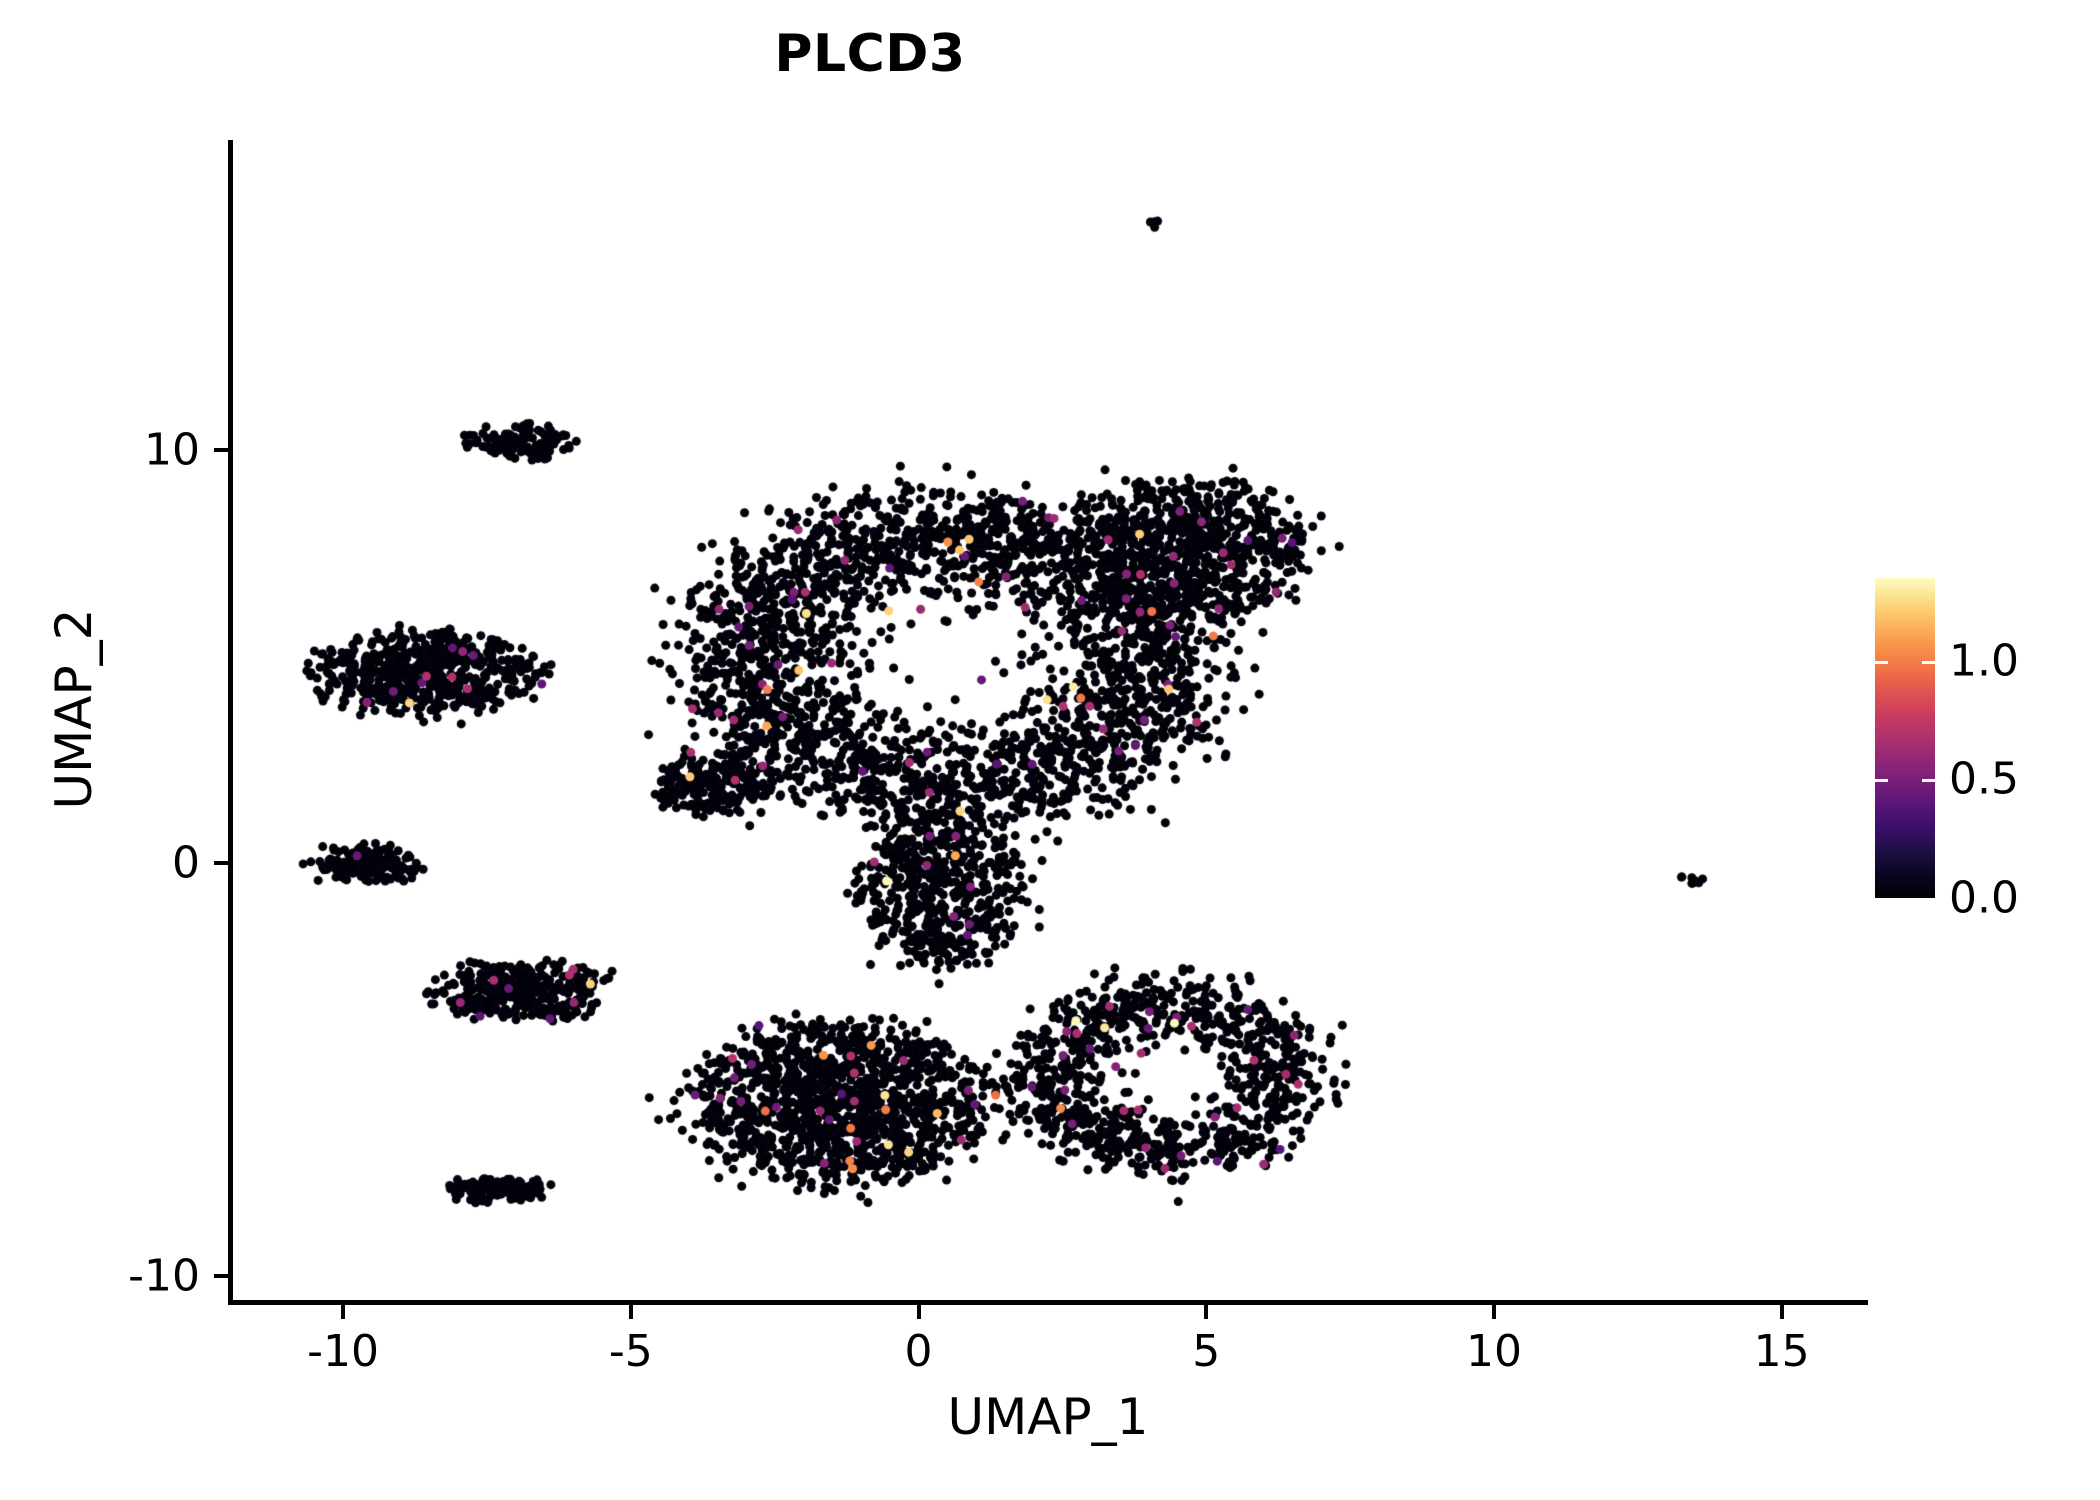  Describe the element at coordinates (1493, 1351) in the screenshot. I see `x-tick-label: 10` at that location.